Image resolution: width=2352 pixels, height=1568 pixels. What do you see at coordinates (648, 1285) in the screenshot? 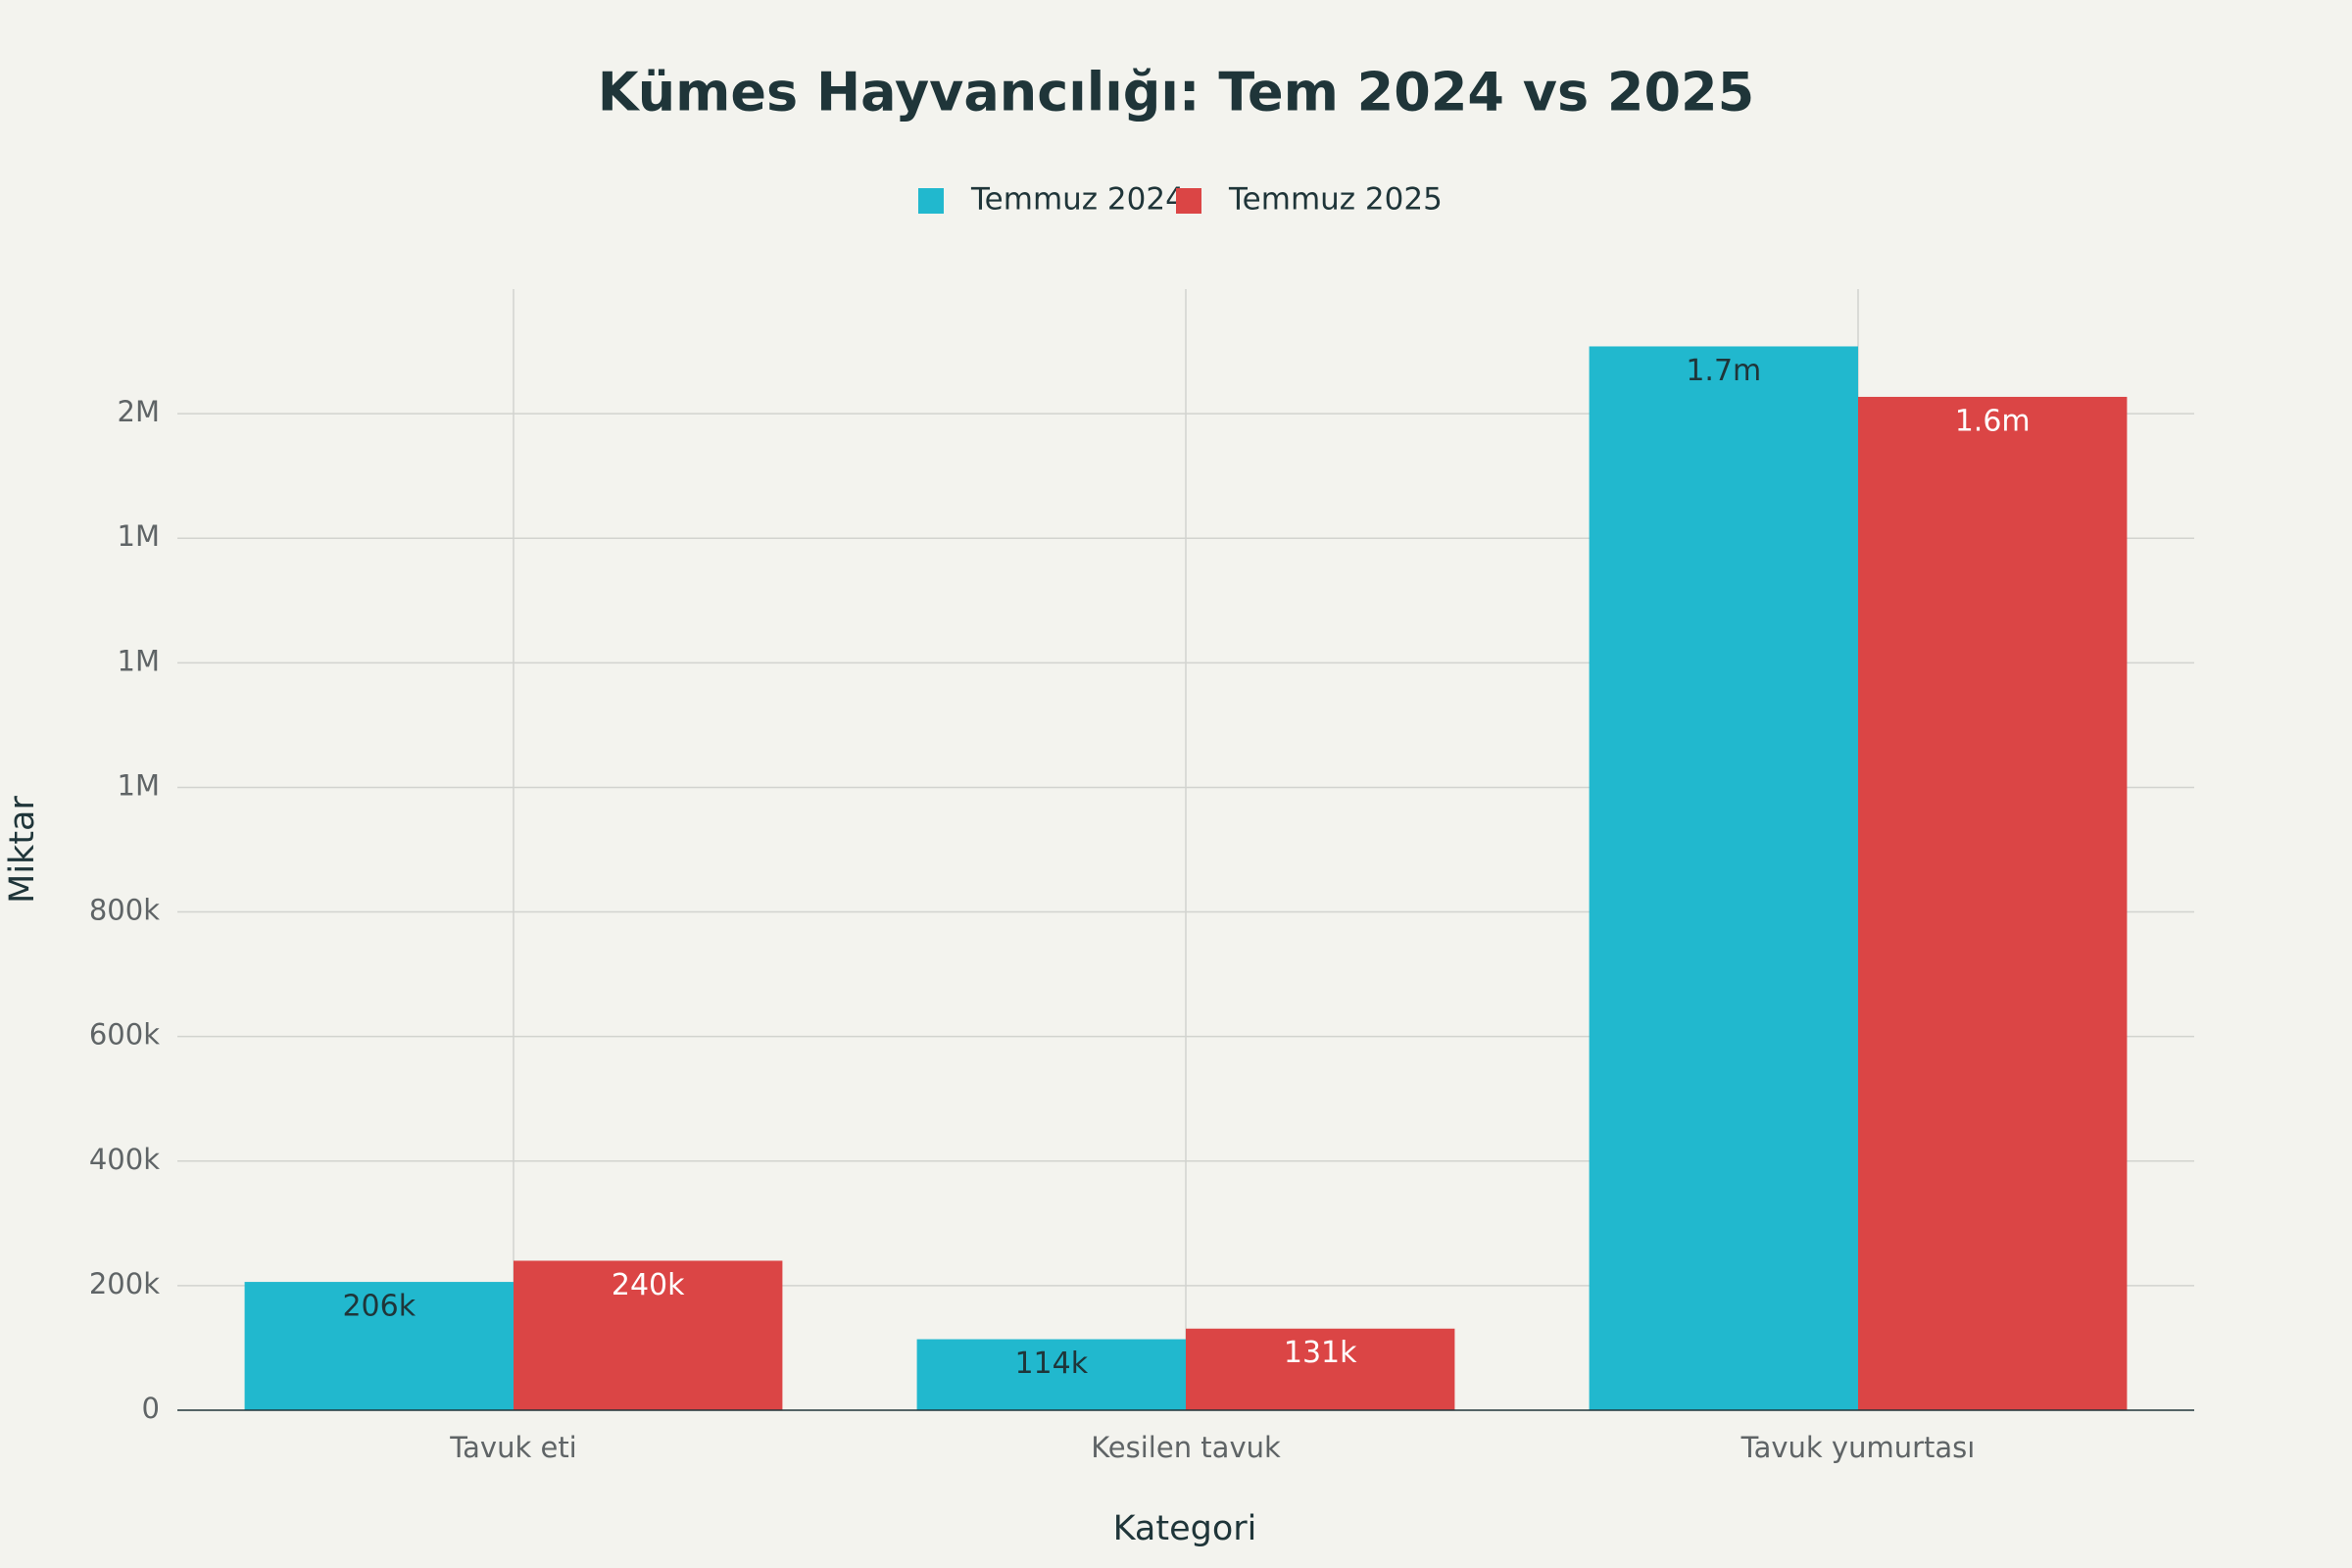
I see `data-label: 240k` at bounding box center [648, 1285].